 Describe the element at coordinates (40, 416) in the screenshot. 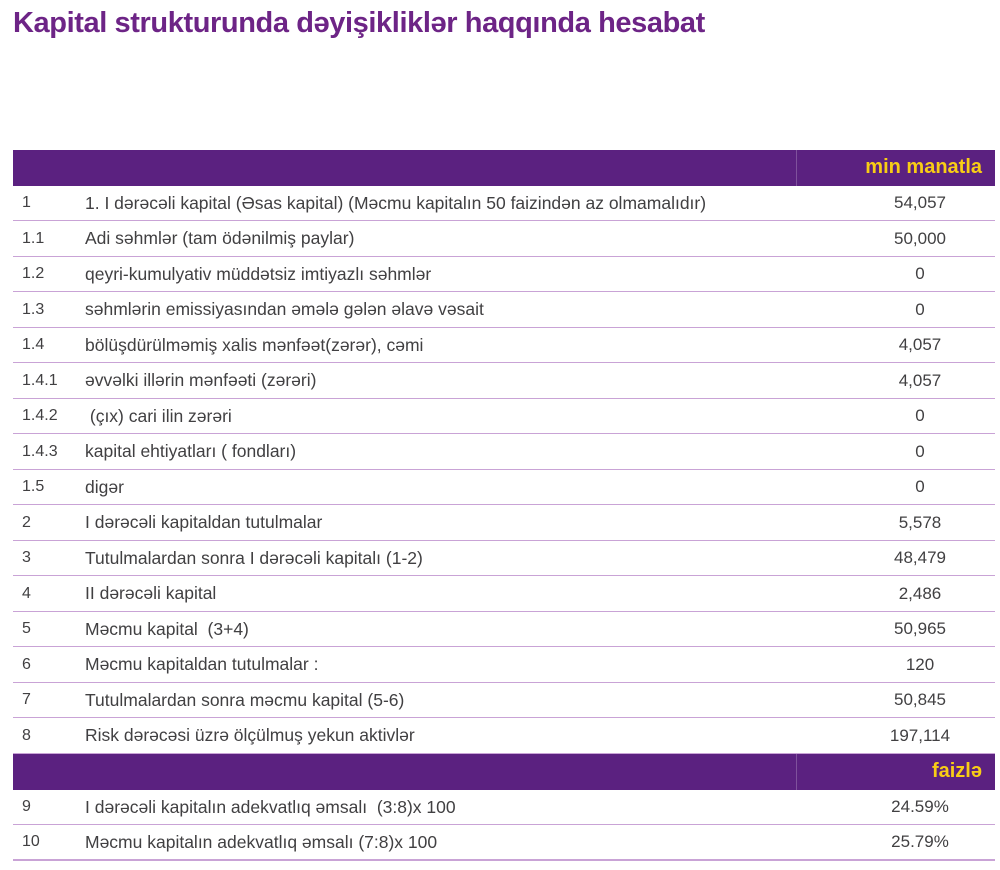

I see `row-number-cell: 1.4.2` at that location.